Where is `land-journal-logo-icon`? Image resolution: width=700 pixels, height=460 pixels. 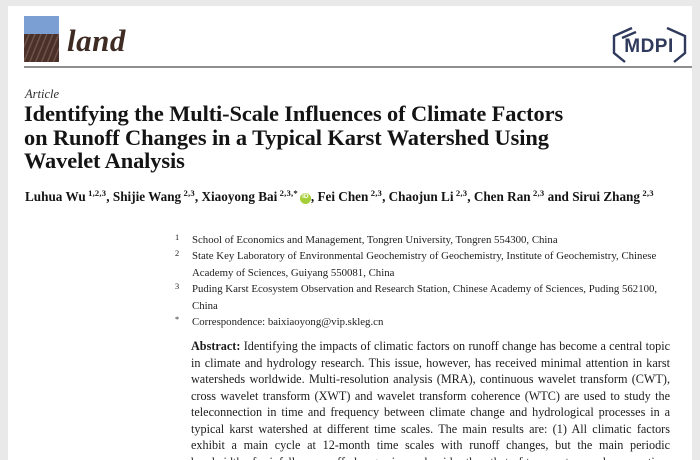
land-journal-logo-icon is located at coordinates (41, 39).